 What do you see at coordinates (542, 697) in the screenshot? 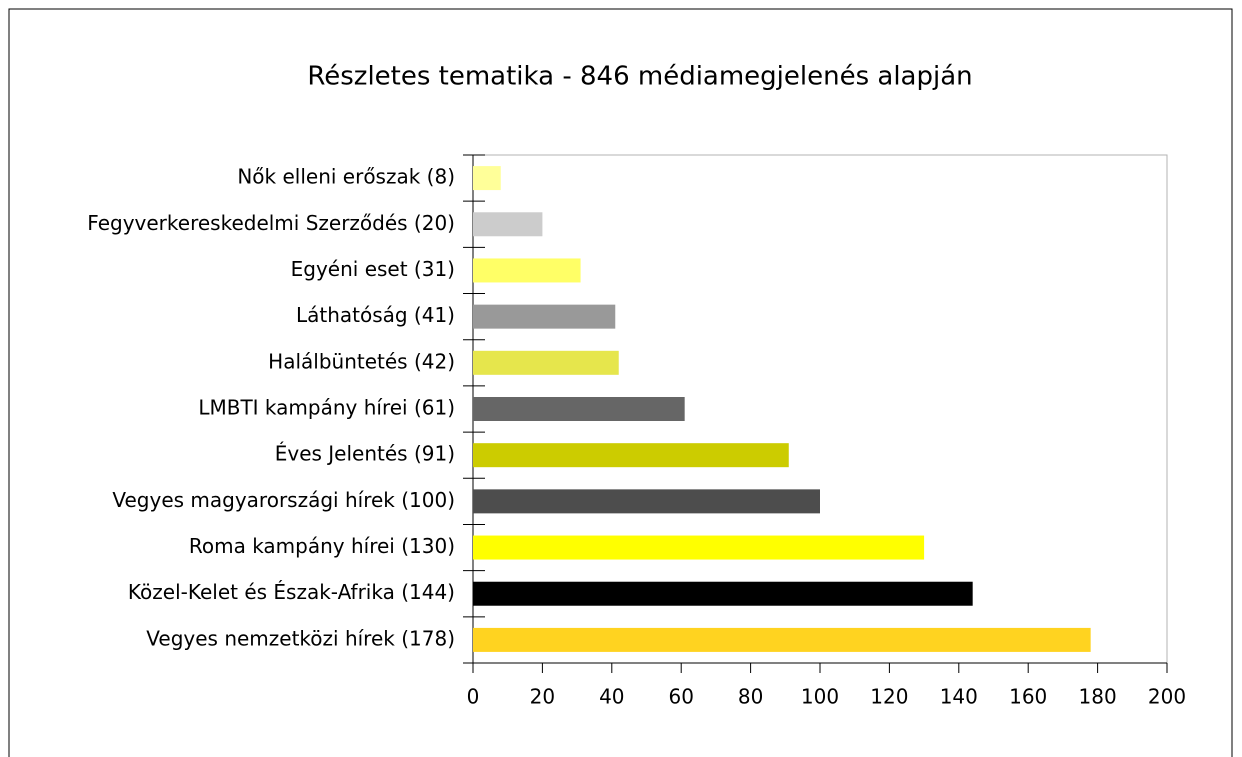
I see `x-tick-label: 20` at bounding box center [542, 697].